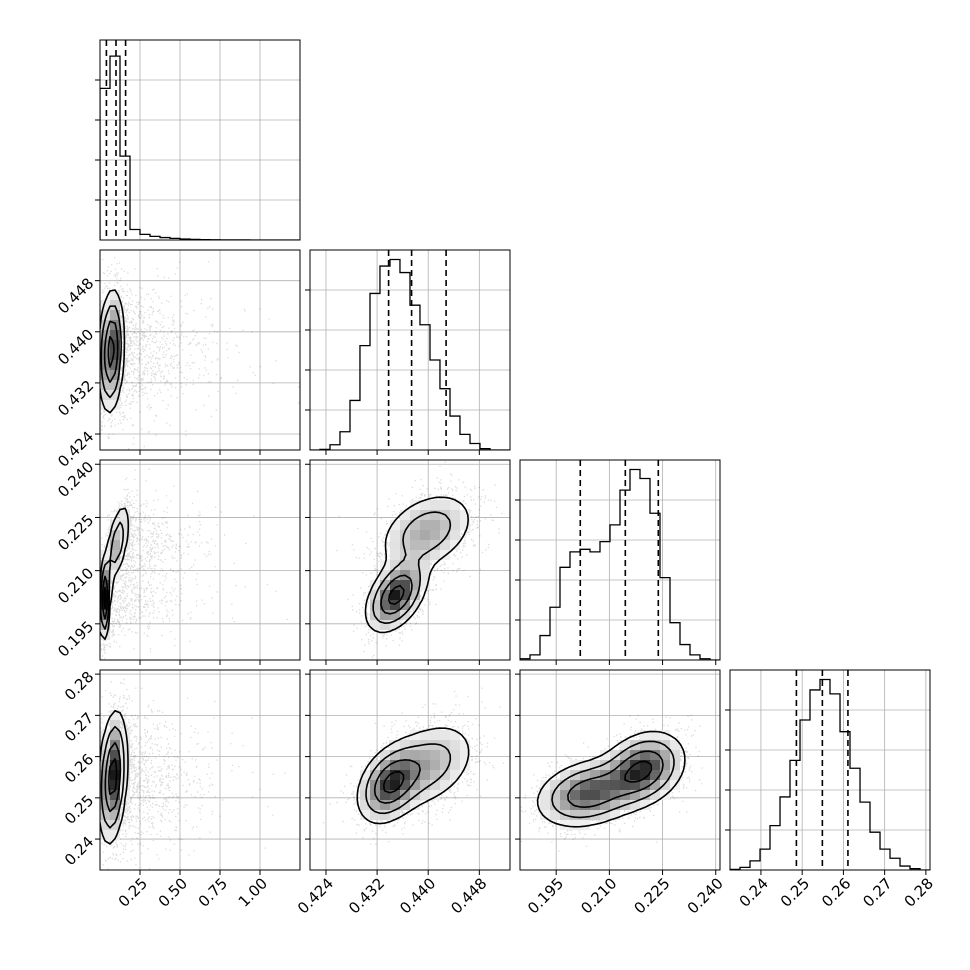  Describe the element at coordinates (194, 564) in the screenshot. I see `scatter-0-2-points` at that location.